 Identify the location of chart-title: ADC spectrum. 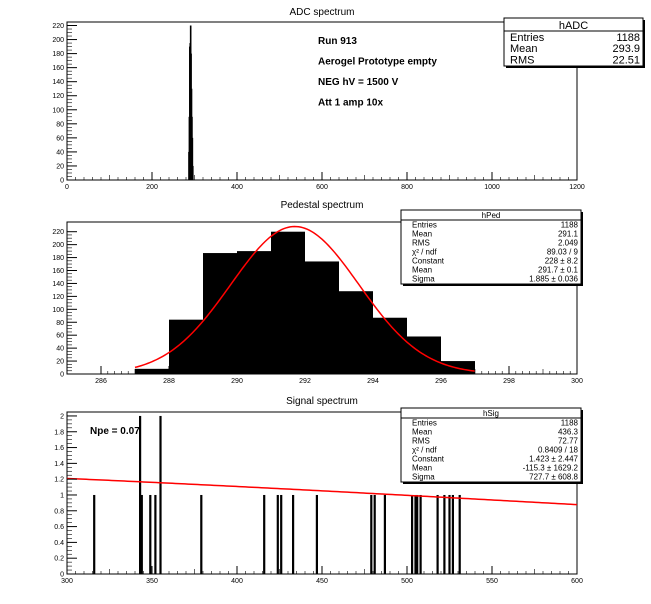
(321, 12).